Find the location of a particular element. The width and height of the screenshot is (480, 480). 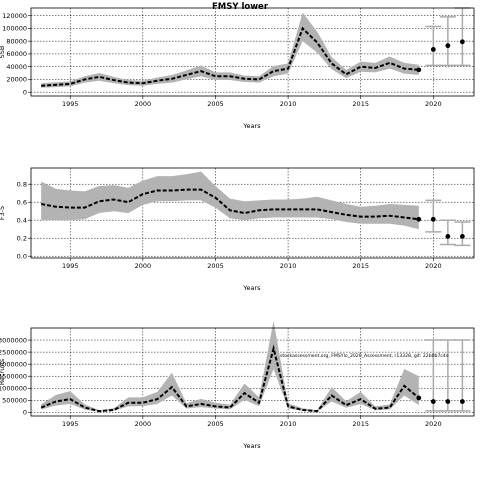

y-tick-label: 2500000 is located at coordinates (13, 352).